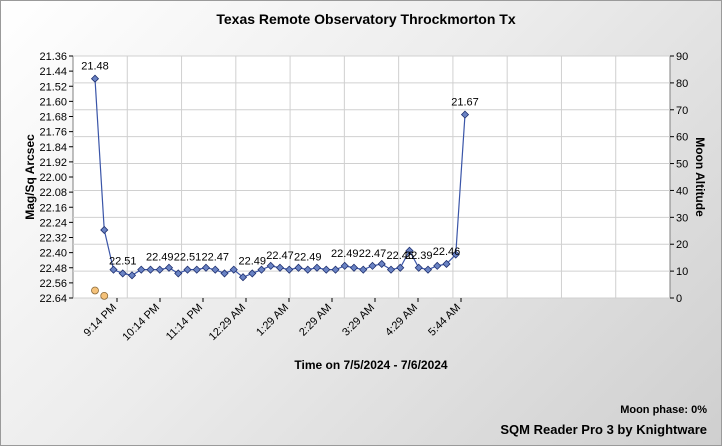 The image size is (722, 446). I want to click on x-tick-label: 1:29 AM, so click(272, 320).